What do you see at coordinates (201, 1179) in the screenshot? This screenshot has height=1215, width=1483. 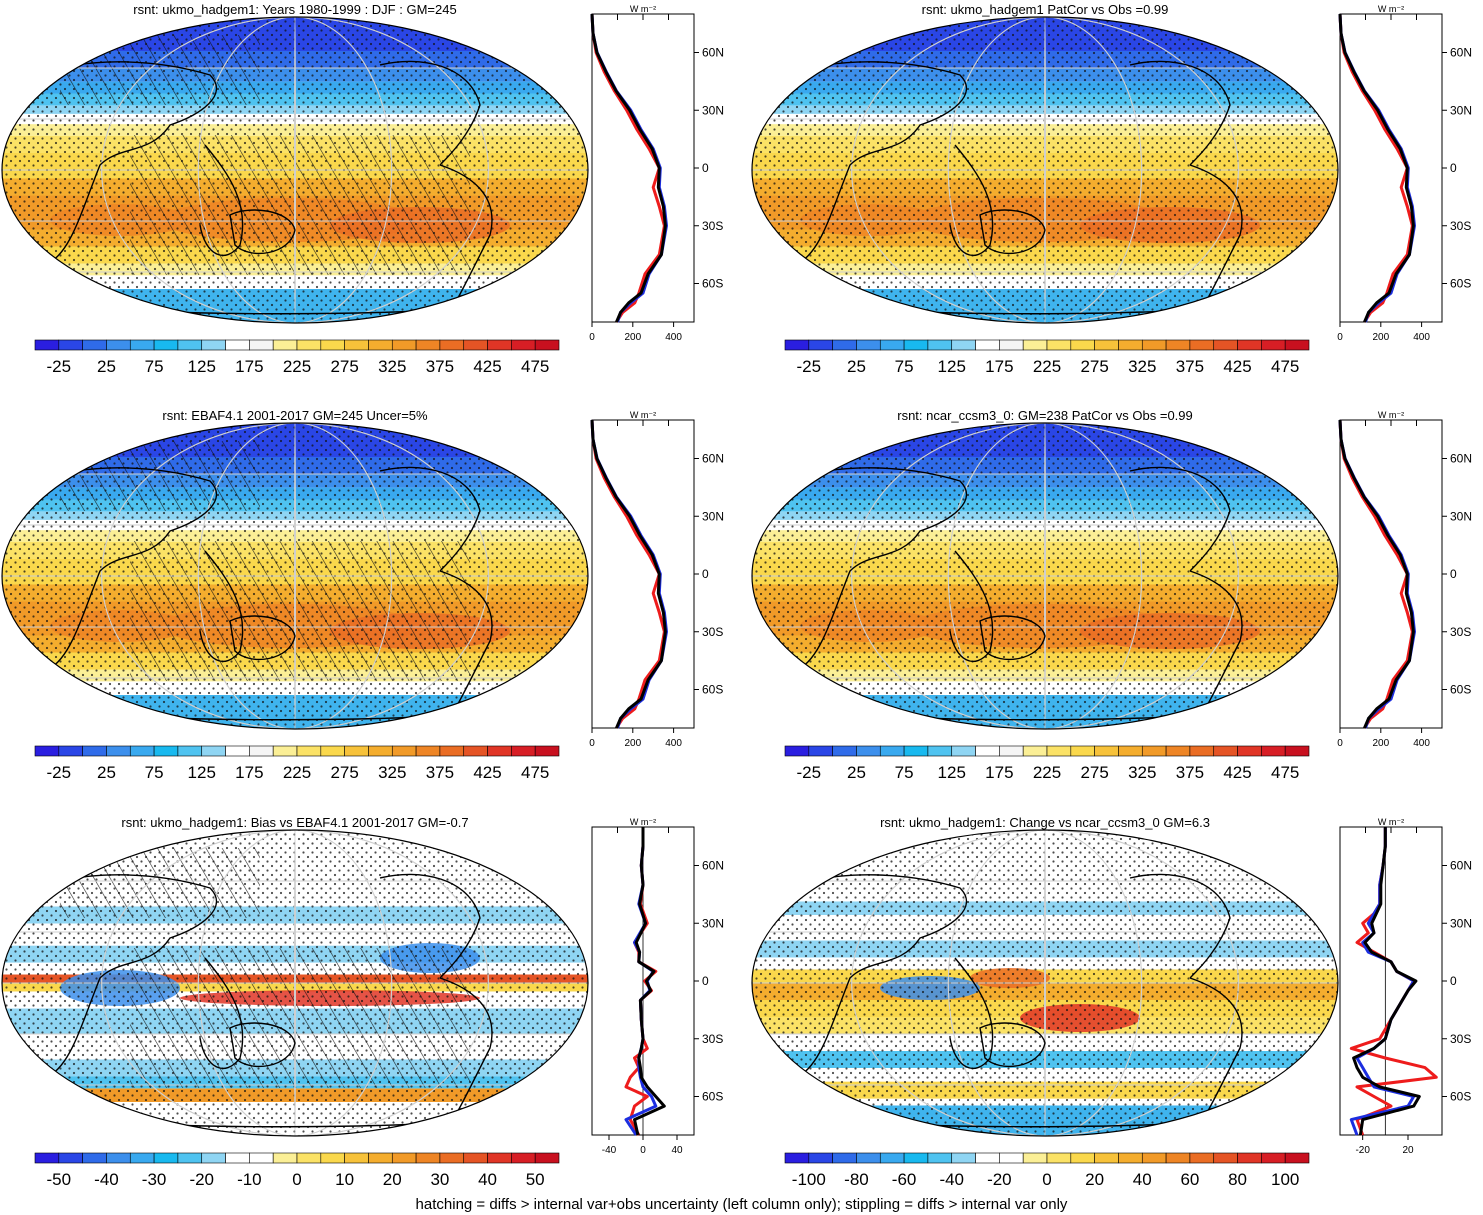 I see `colorbar-label: -20` at bounding box center [201, 1179].